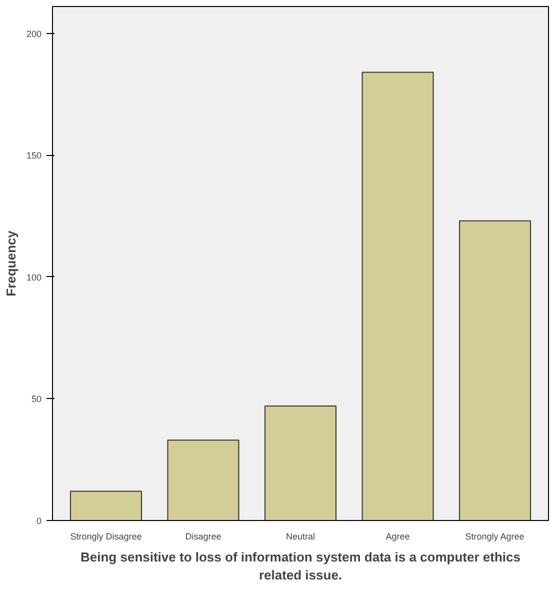 The width and height of the screenshot is (558, 589). I want to click on x-tick-label: Agree, so click(398, 537).